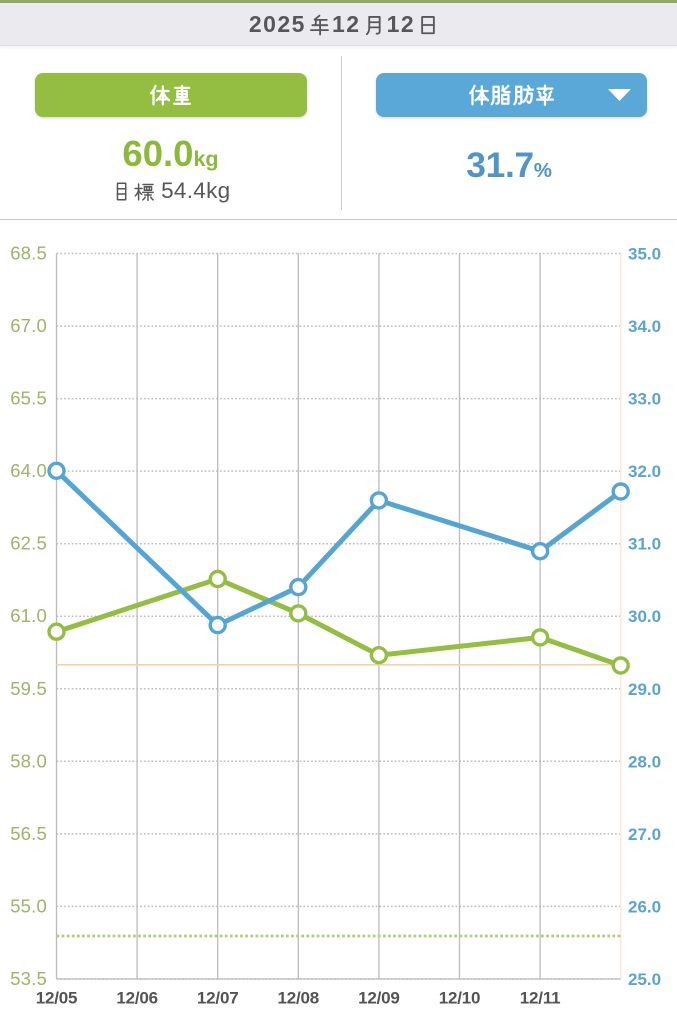 The width and height of the screenshot is (677, 1024). What do you see at coordinates (644, 979) in the screenshot?
I see `svg-text: 25.0` at bounding box center [644, 979].